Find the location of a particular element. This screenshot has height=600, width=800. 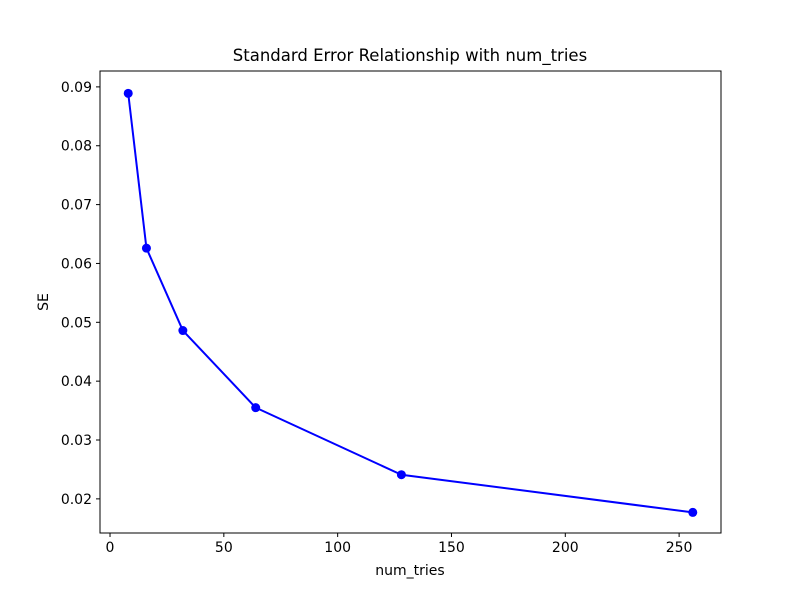

y-tick-label: 0.05 is located at coordinates (76, 323).